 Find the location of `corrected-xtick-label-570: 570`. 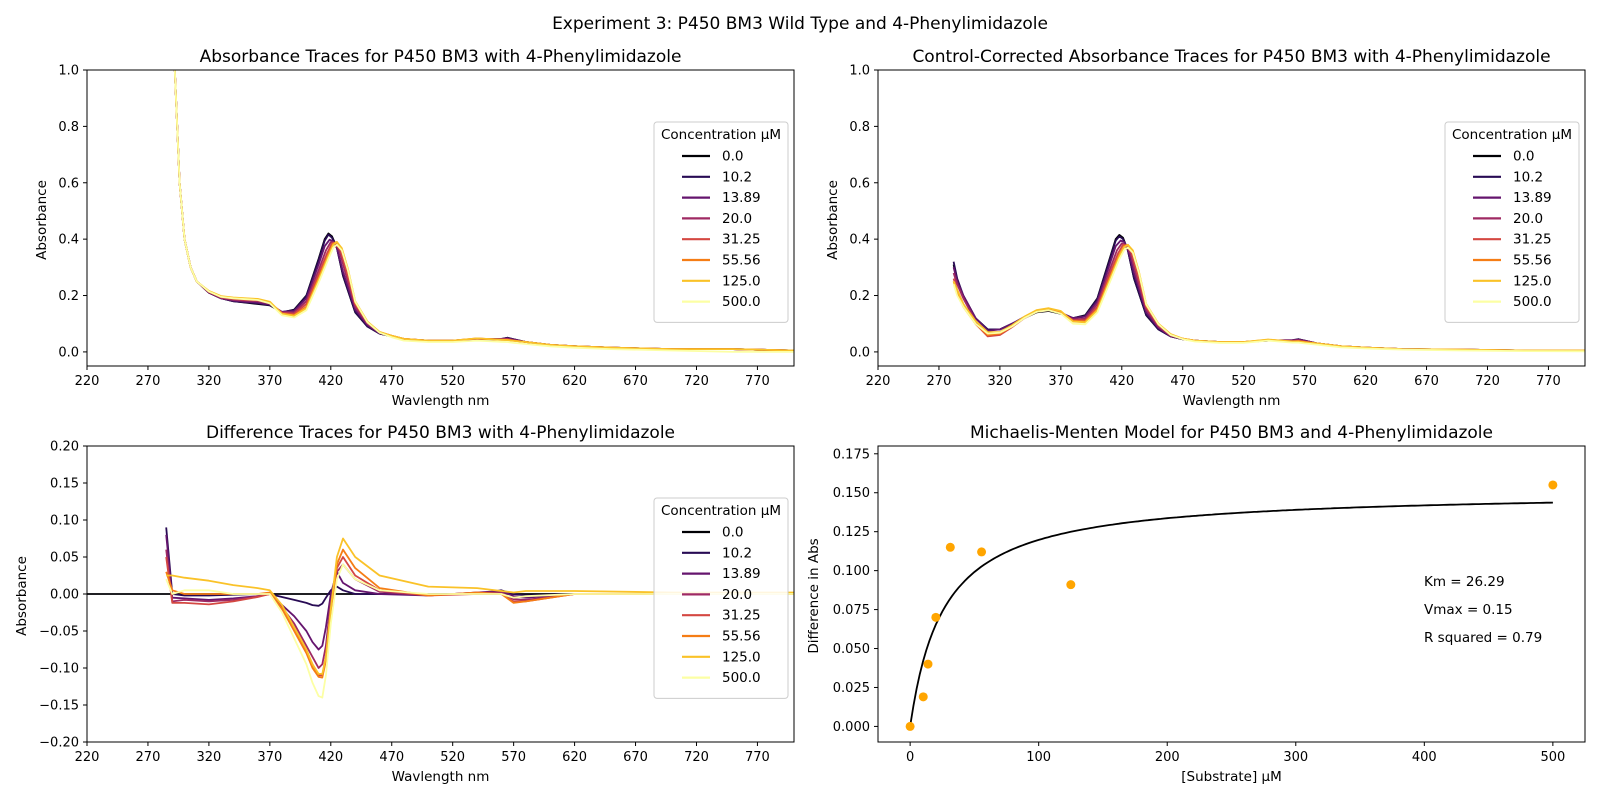

corrected-xtick-label-570: 570 is located at coordinates (1304, 381).